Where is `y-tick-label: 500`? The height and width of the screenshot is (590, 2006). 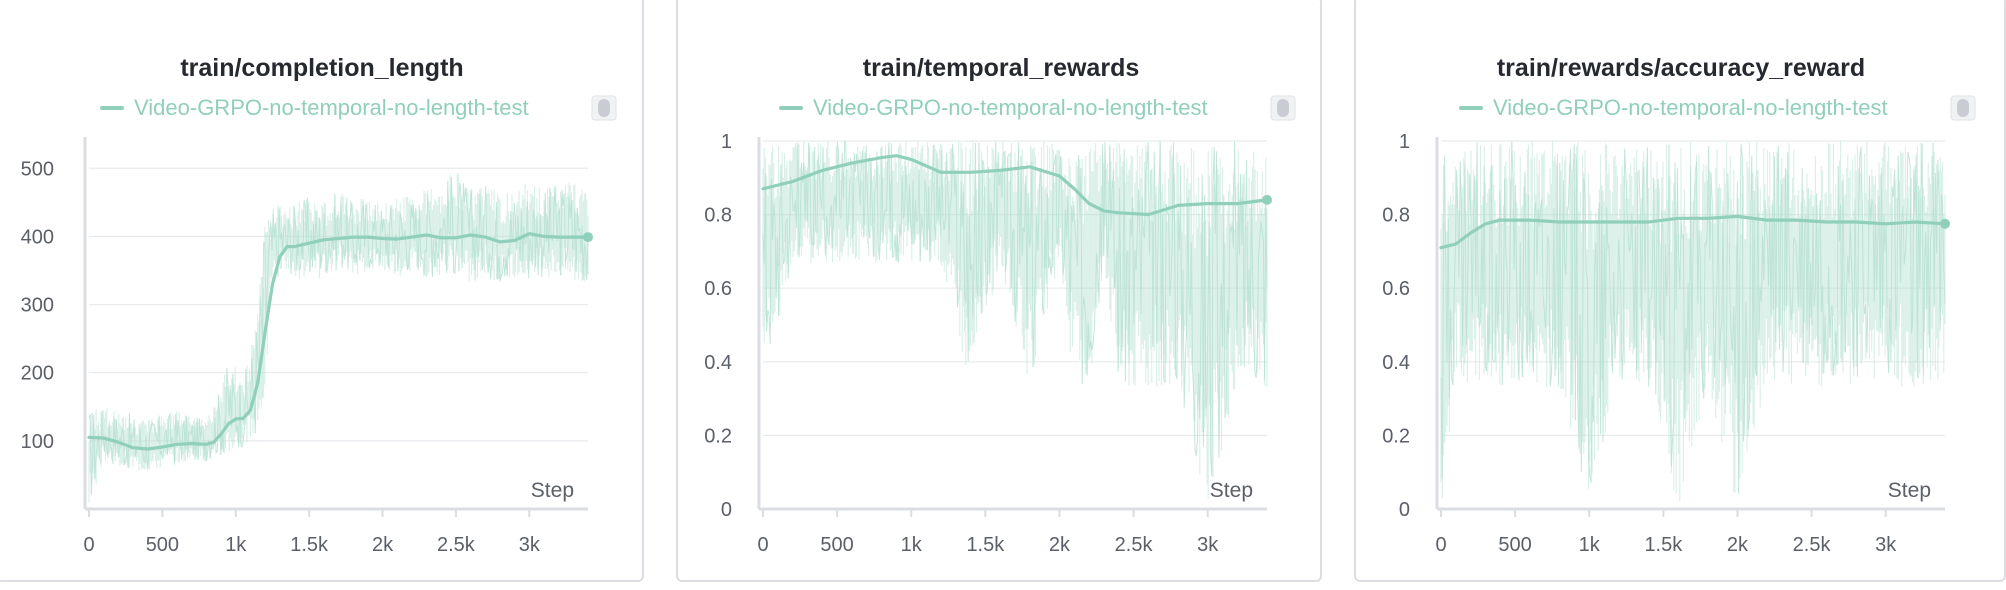
y-tick-label: 500 is located at coordinates (37, 169).